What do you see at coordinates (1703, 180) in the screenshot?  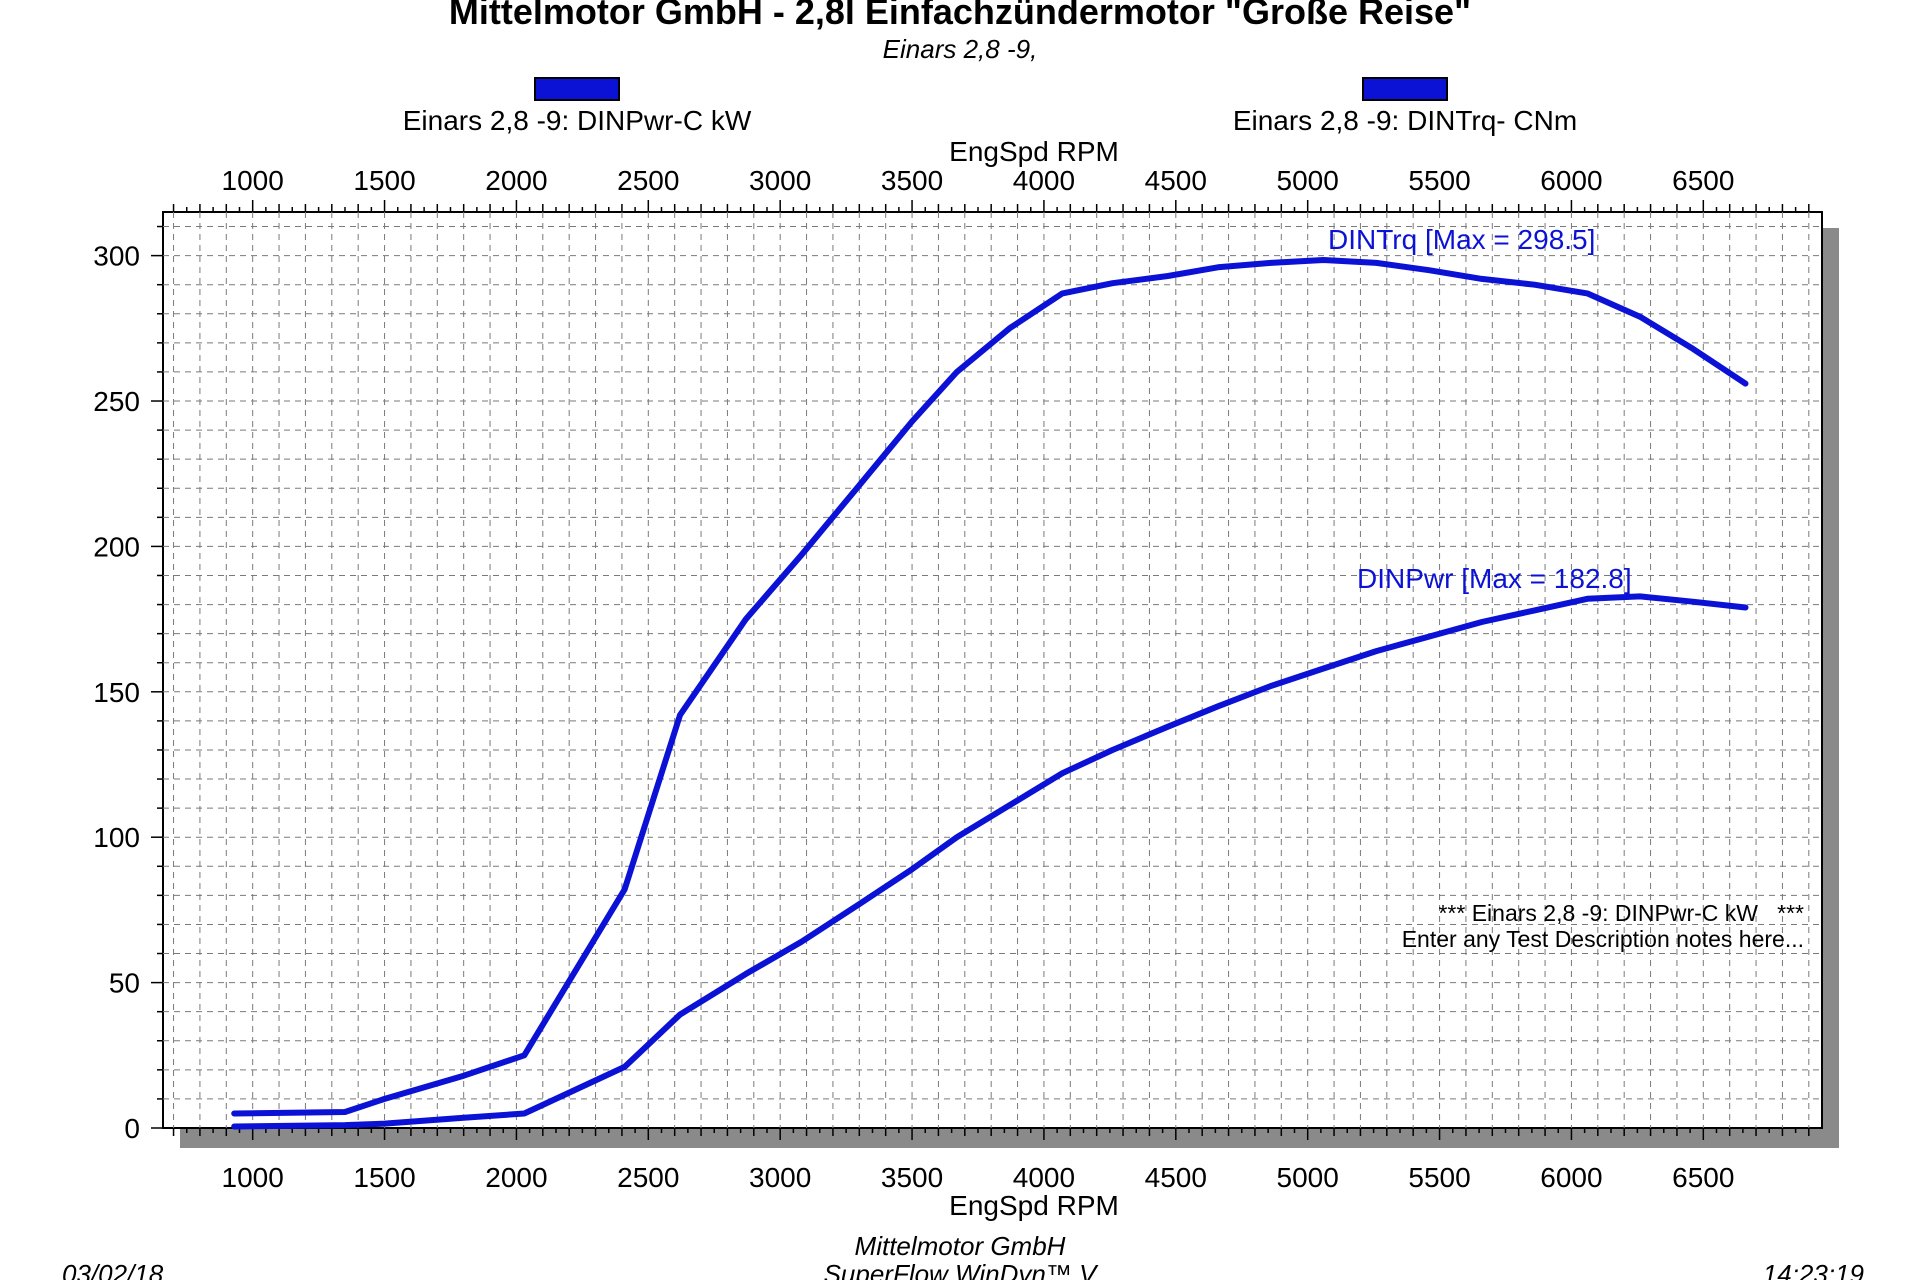 I see `x-tick-label-top: 6500` at bounding box center [1703, 180].